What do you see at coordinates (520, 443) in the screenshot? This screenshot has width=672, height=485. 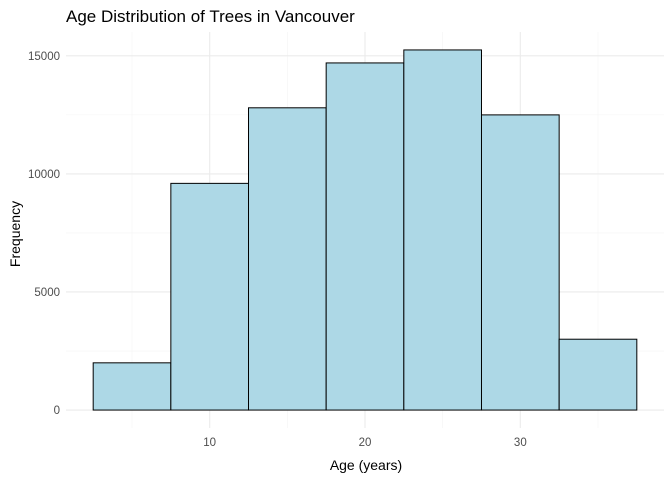 I see `x-tick-label-2: 30` at bounding box center [520, 443].